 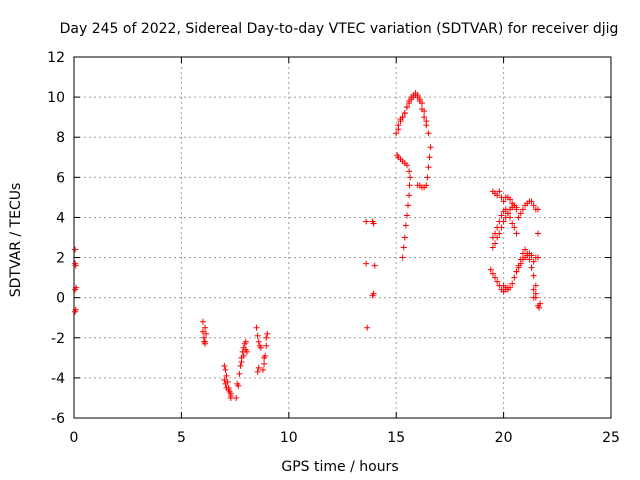 I want to click on x-tick-label: 0, so click(x=74, y=438).